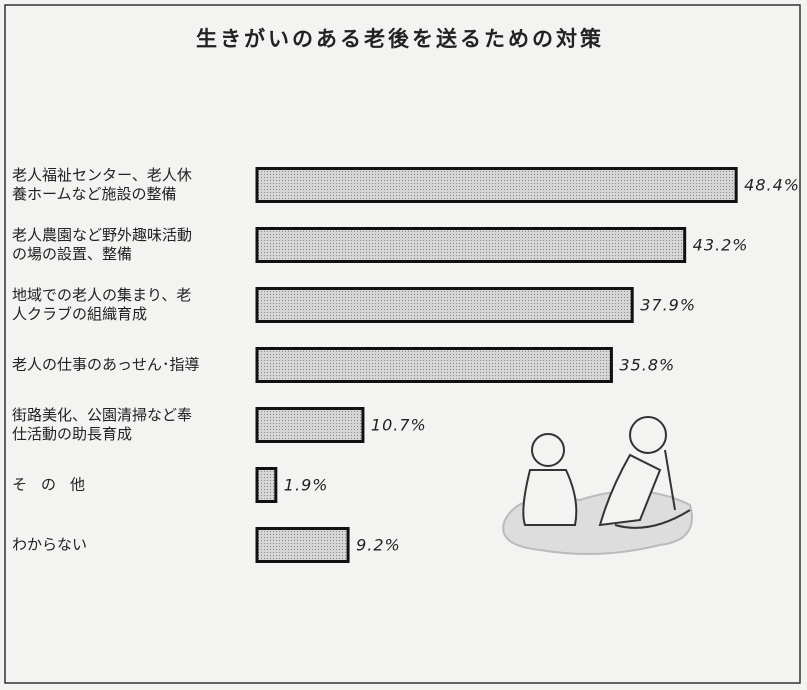 This screenshot has height=690, width=807. Describe the element at coordinates (306, 485) in the screenshot. I see `value-label: 1.9%` at that location.